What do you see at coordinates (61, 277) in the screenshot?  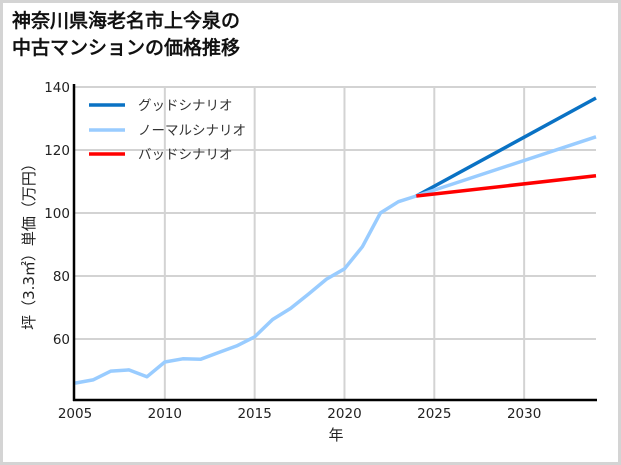 I see `y-tick-label: 80` at bounding box center [61, 277].